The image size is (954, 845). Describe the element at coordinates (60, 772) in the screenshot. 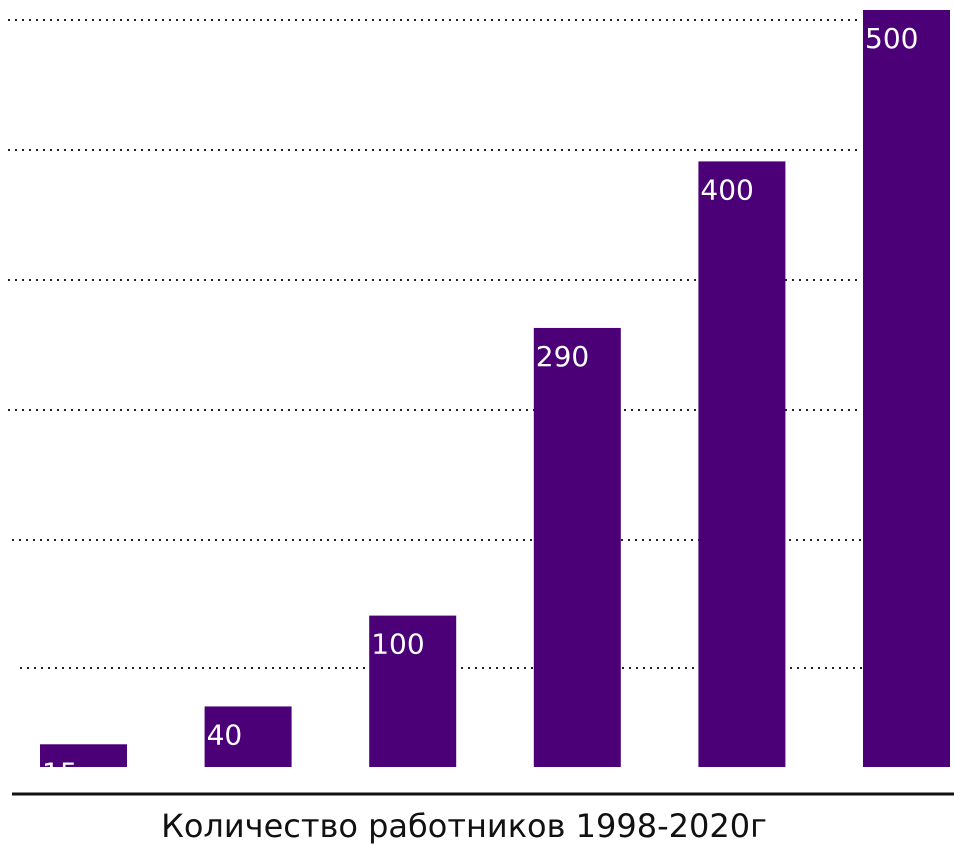

I see `value-label: 15` at that location.